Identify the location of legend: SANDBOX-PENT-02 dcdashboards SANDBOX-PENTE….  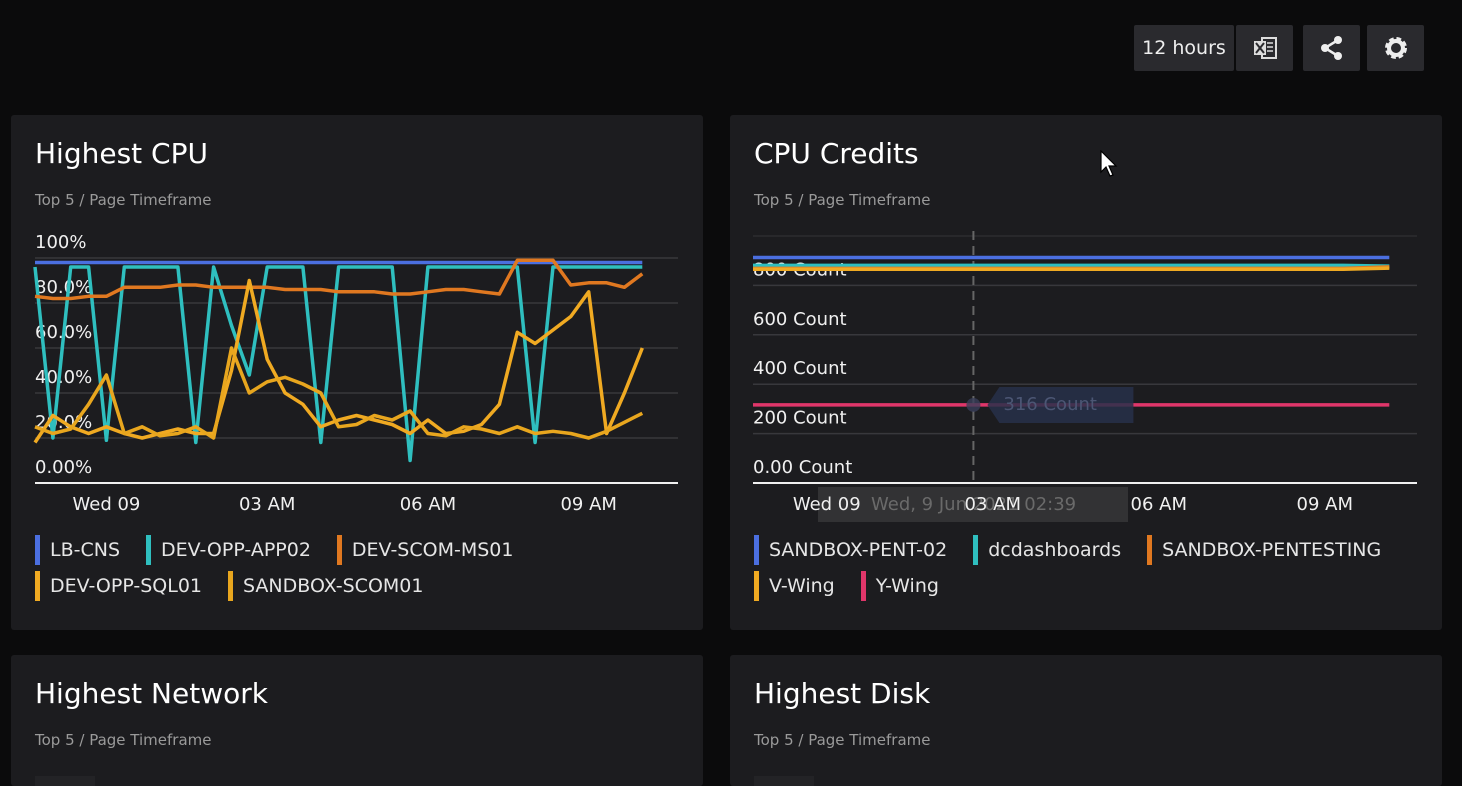
(1084, 568).